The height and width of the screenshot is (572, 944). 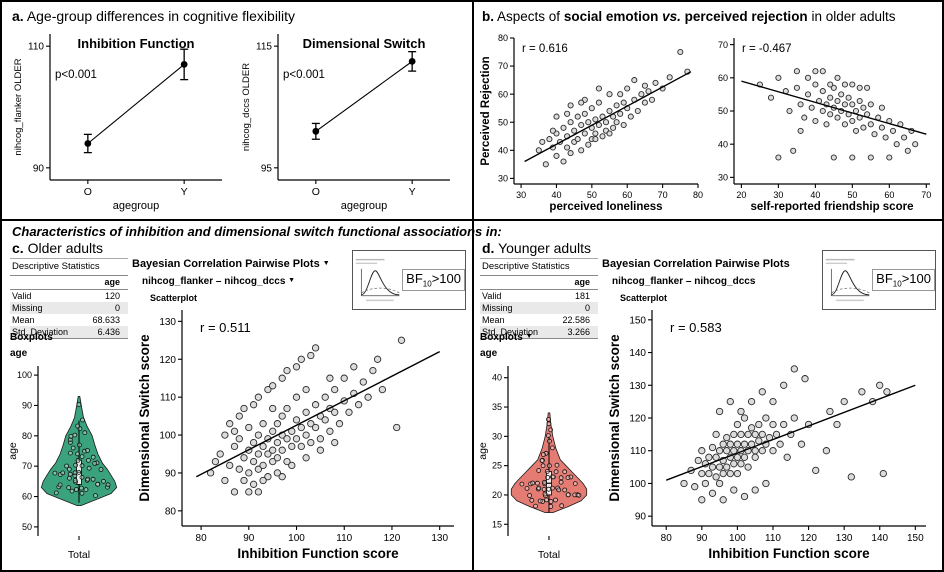 I want to click on svg-text: 15, so click(x=497, y=524).